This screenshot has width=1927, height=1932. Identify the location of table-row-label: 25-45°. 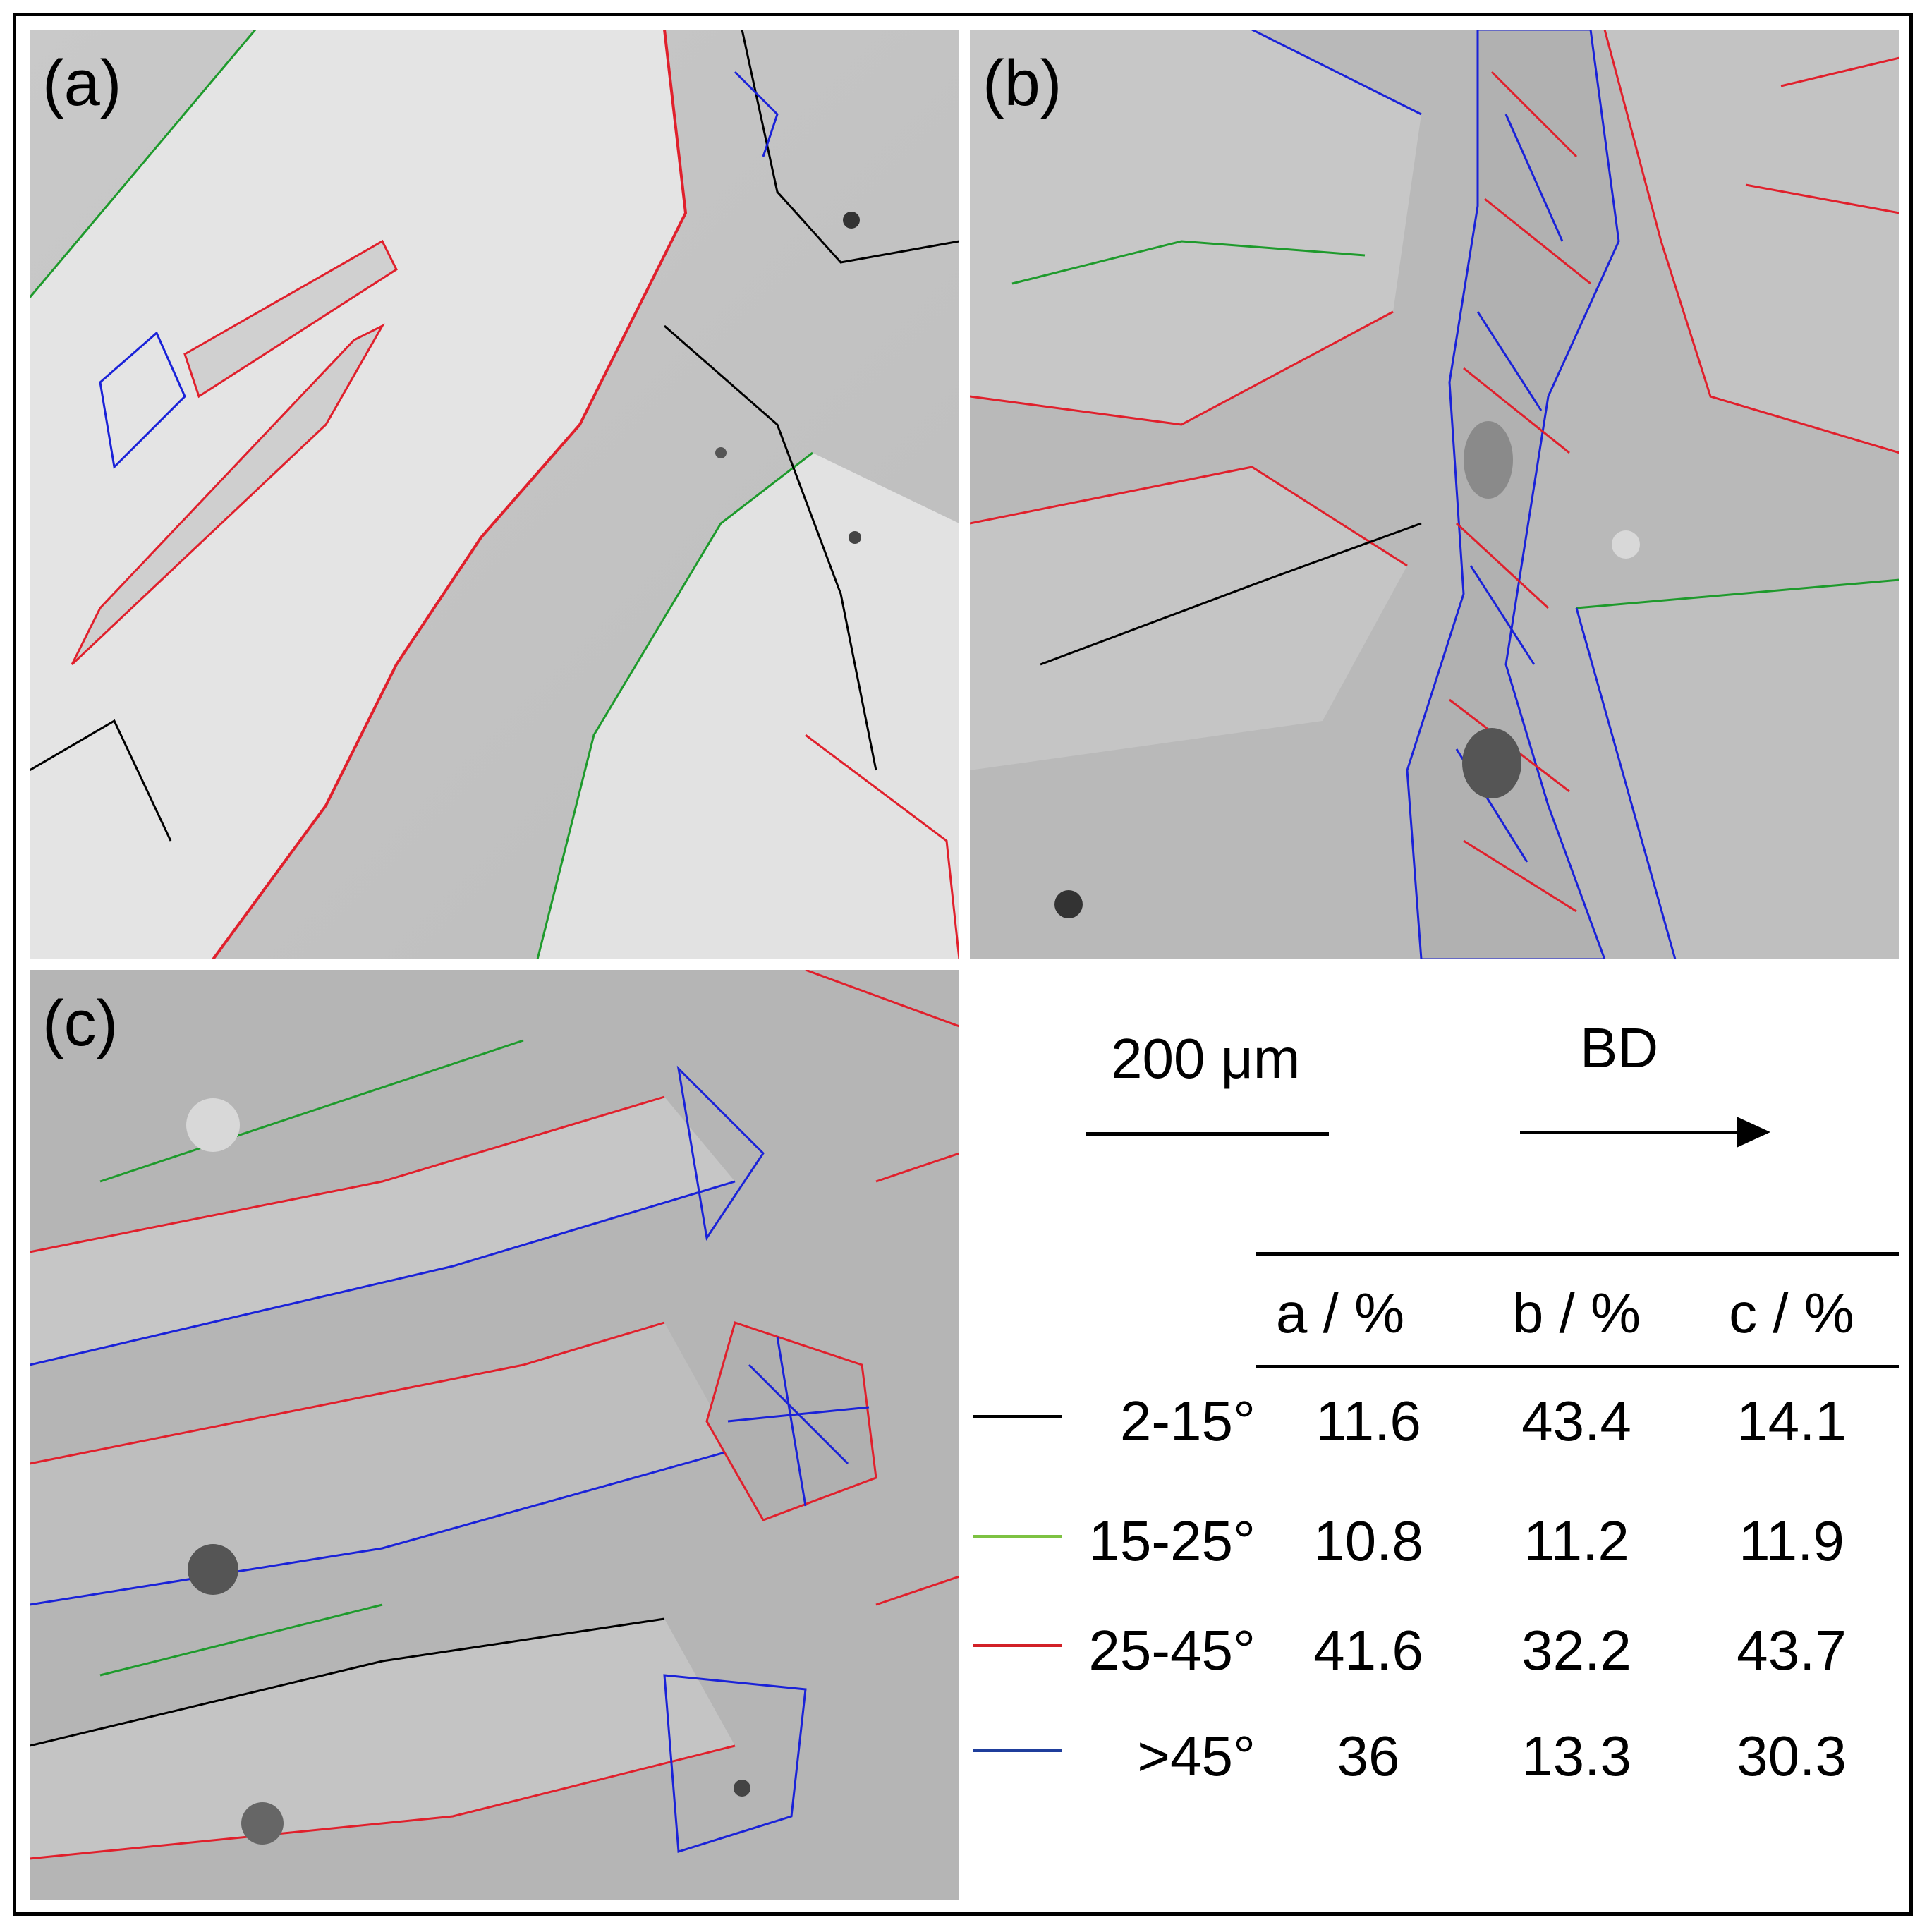
(1172, 1650).